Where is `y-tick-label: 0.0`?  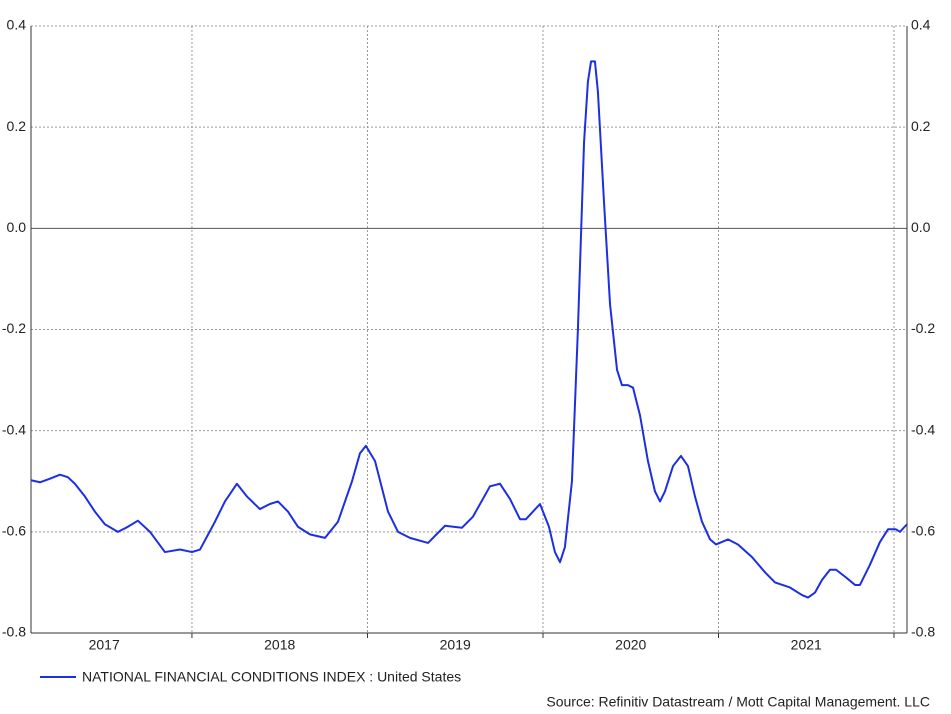
y-tick-label: 0.0 is located at coordinates (17, 227).